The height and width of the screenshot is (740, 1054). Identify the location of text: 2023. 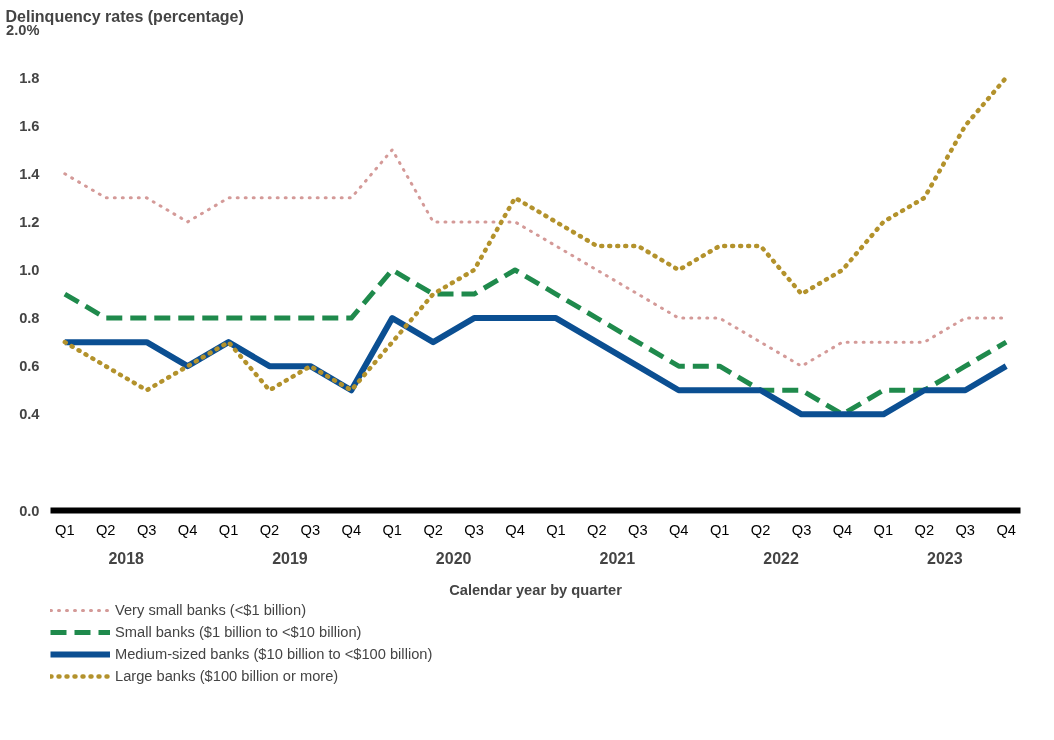
(944, 558).